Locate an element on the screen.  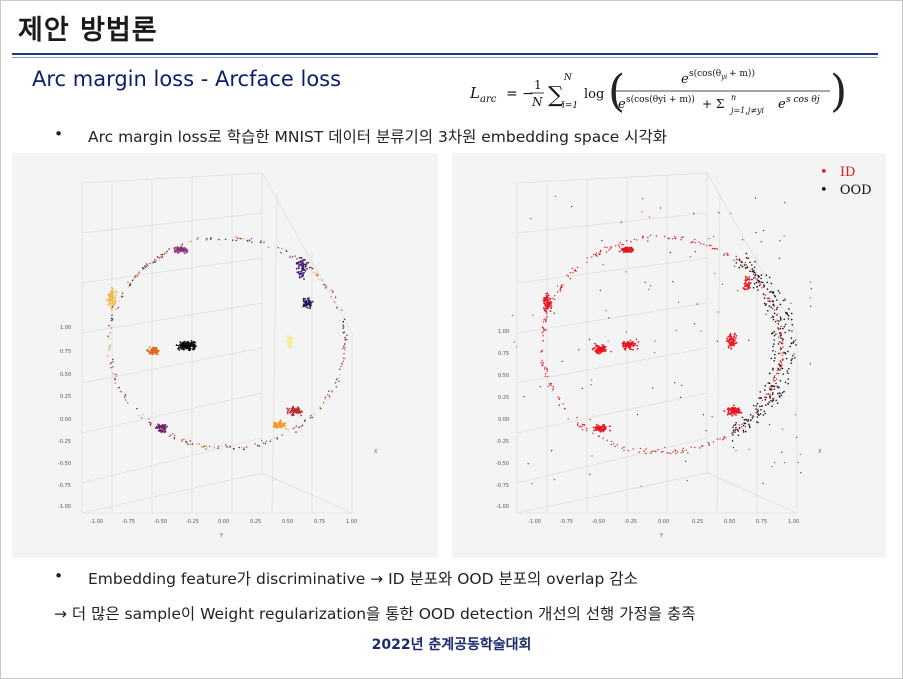
formula-den-a-exp: s(cos(θyi + m)) is located at coordinates (660, 99).